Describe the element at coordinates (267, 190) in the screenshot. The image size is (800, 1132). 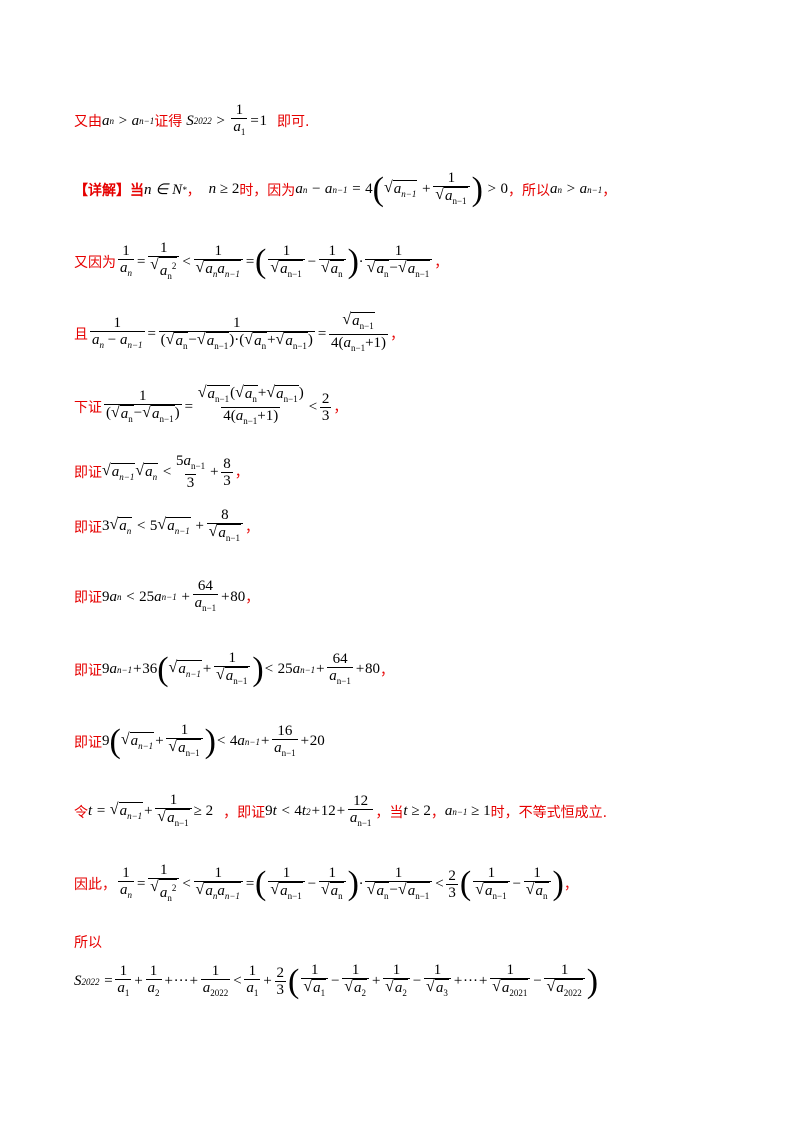
I see `text: 时，因为` at that location.